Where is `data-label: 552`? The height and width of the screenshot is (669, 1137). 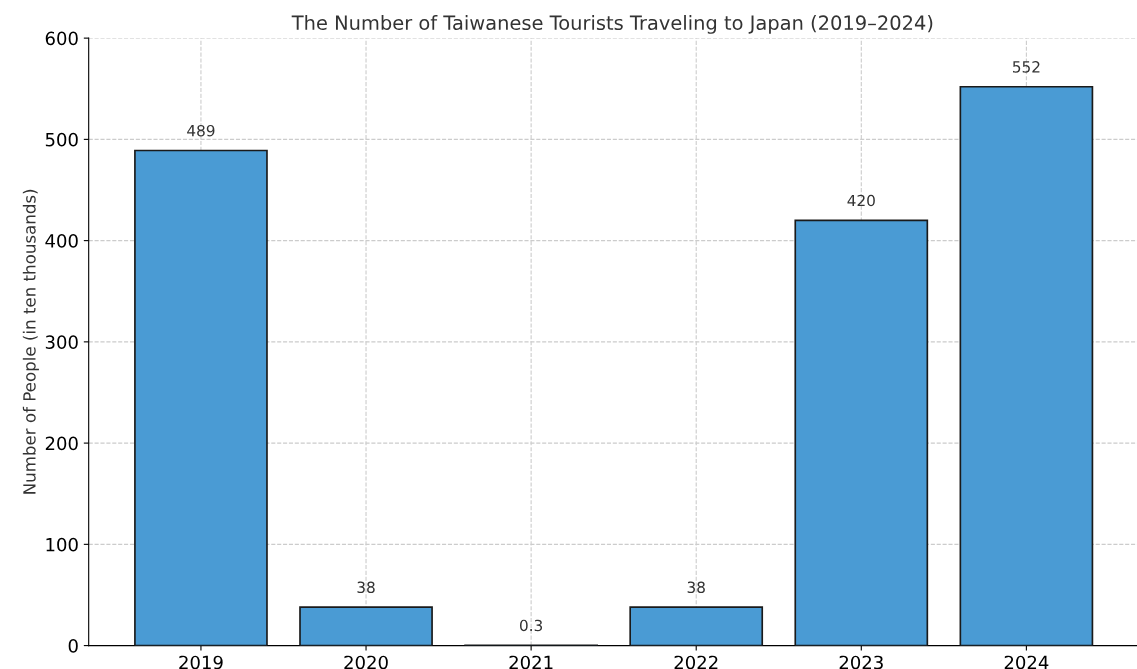 data-label: 552 is located at coordinates (1026, 67).